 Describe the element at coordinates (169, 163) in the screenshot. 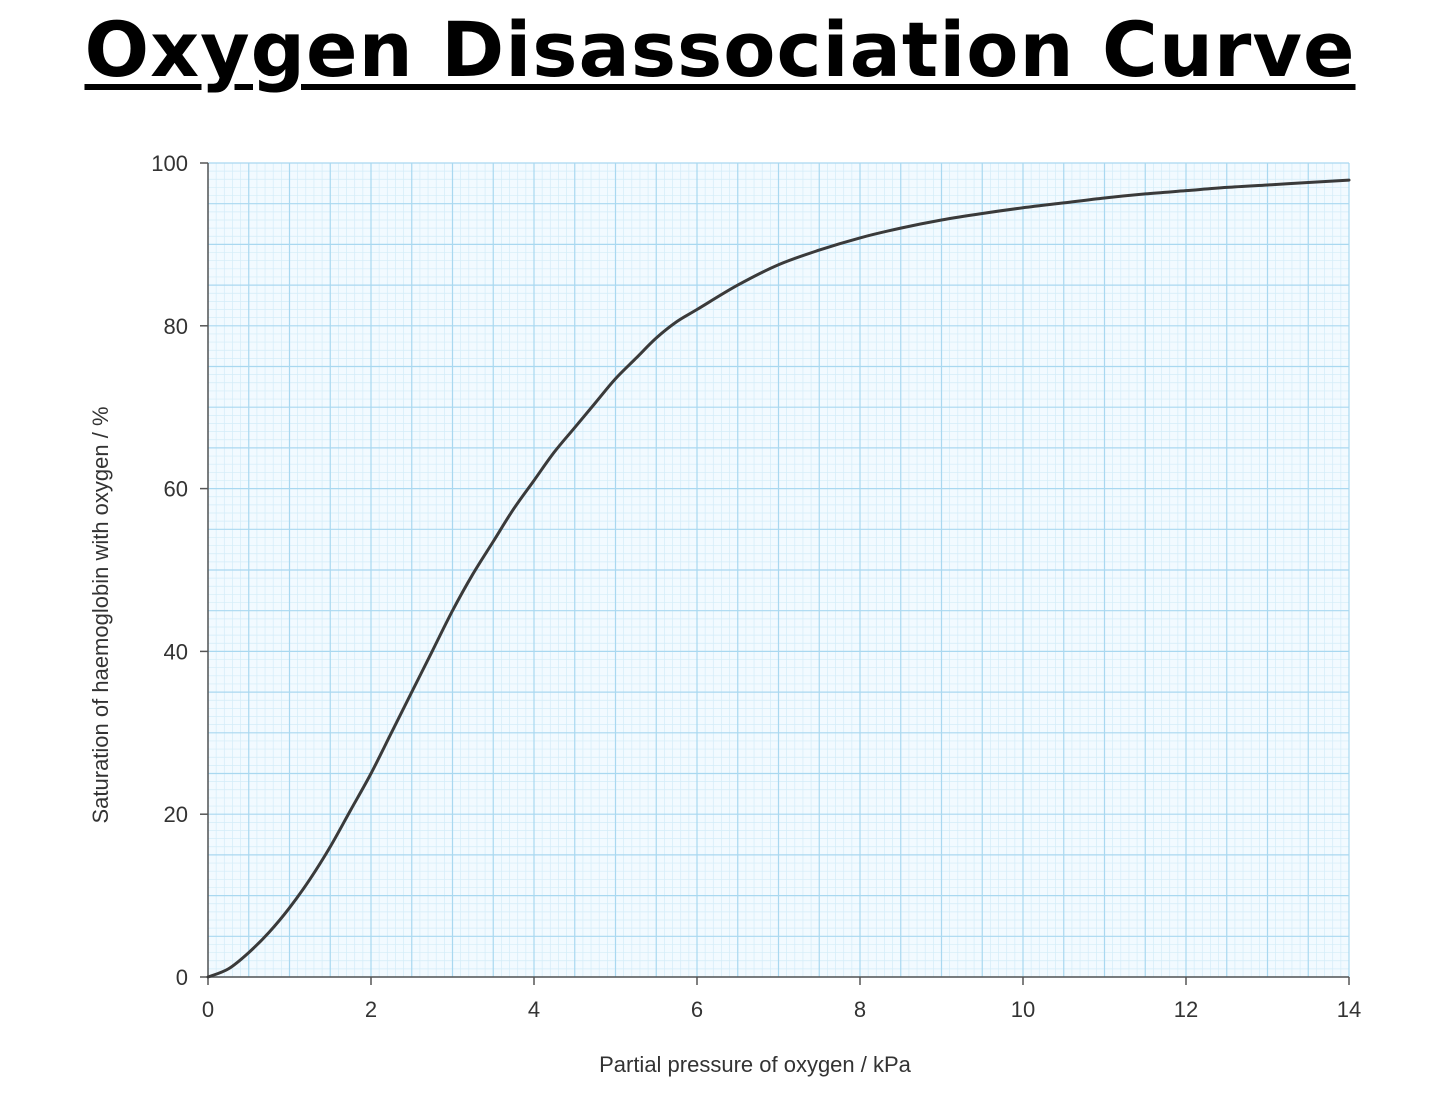

I see `y-tick-label: 100` at that location.